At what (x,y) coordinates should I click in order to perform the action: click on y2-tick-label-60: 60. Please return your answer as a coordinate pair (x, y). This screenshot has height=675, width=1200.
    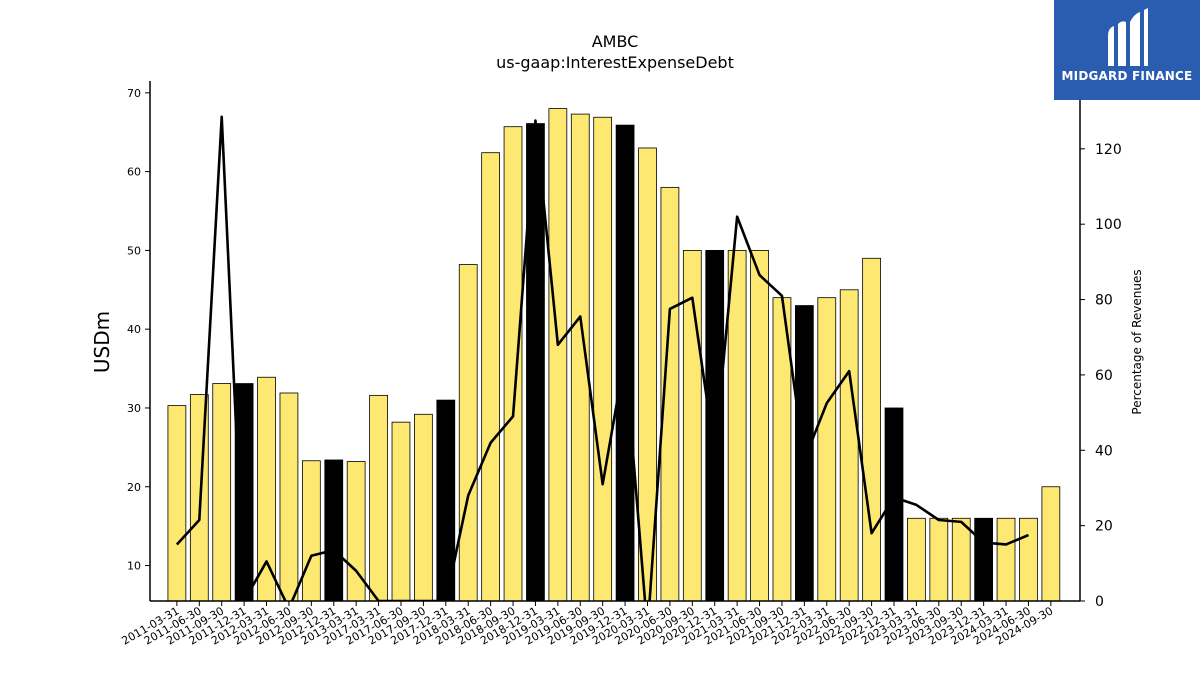
    Looking at the image, I should click on (1104, 376).